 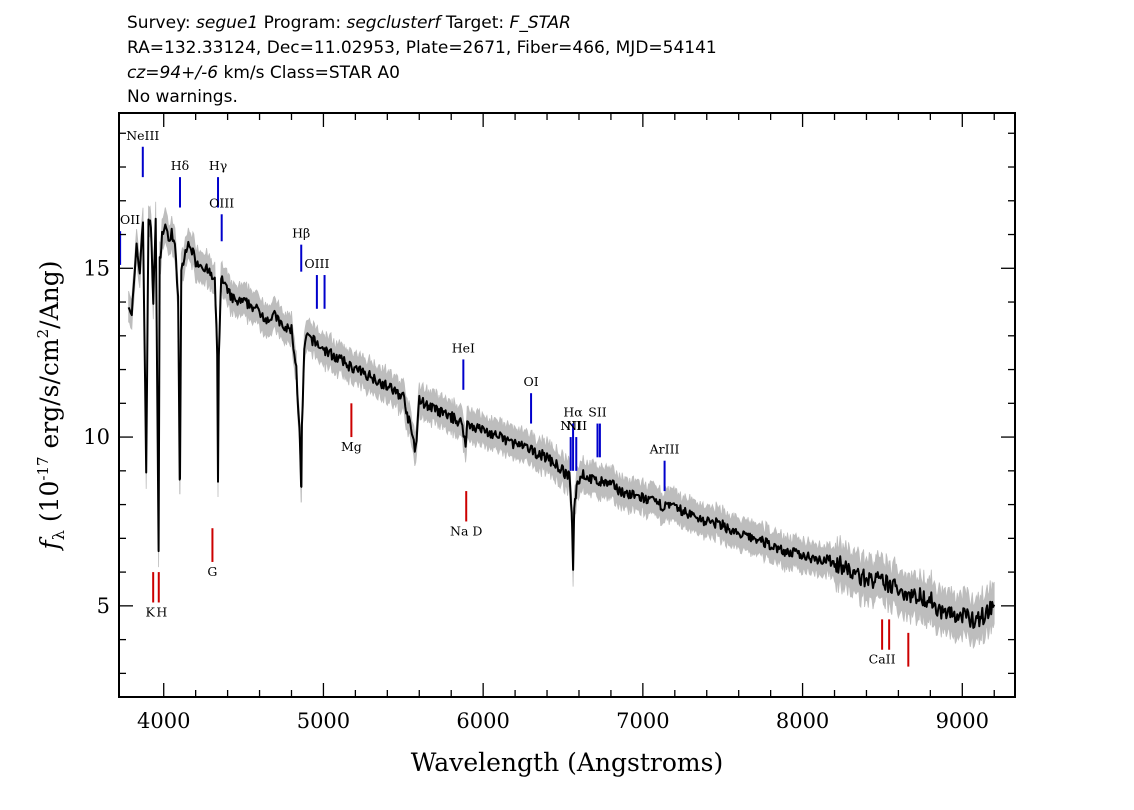 What do you see at coordinates (597, 412) in the screenshot?
I see `line-marker-label: SII` at bounding box center [597, 412].